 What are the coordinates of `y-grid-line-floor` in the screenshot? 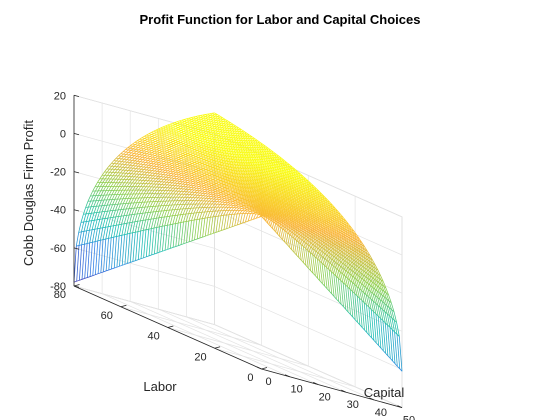 It's located at (238, 347).